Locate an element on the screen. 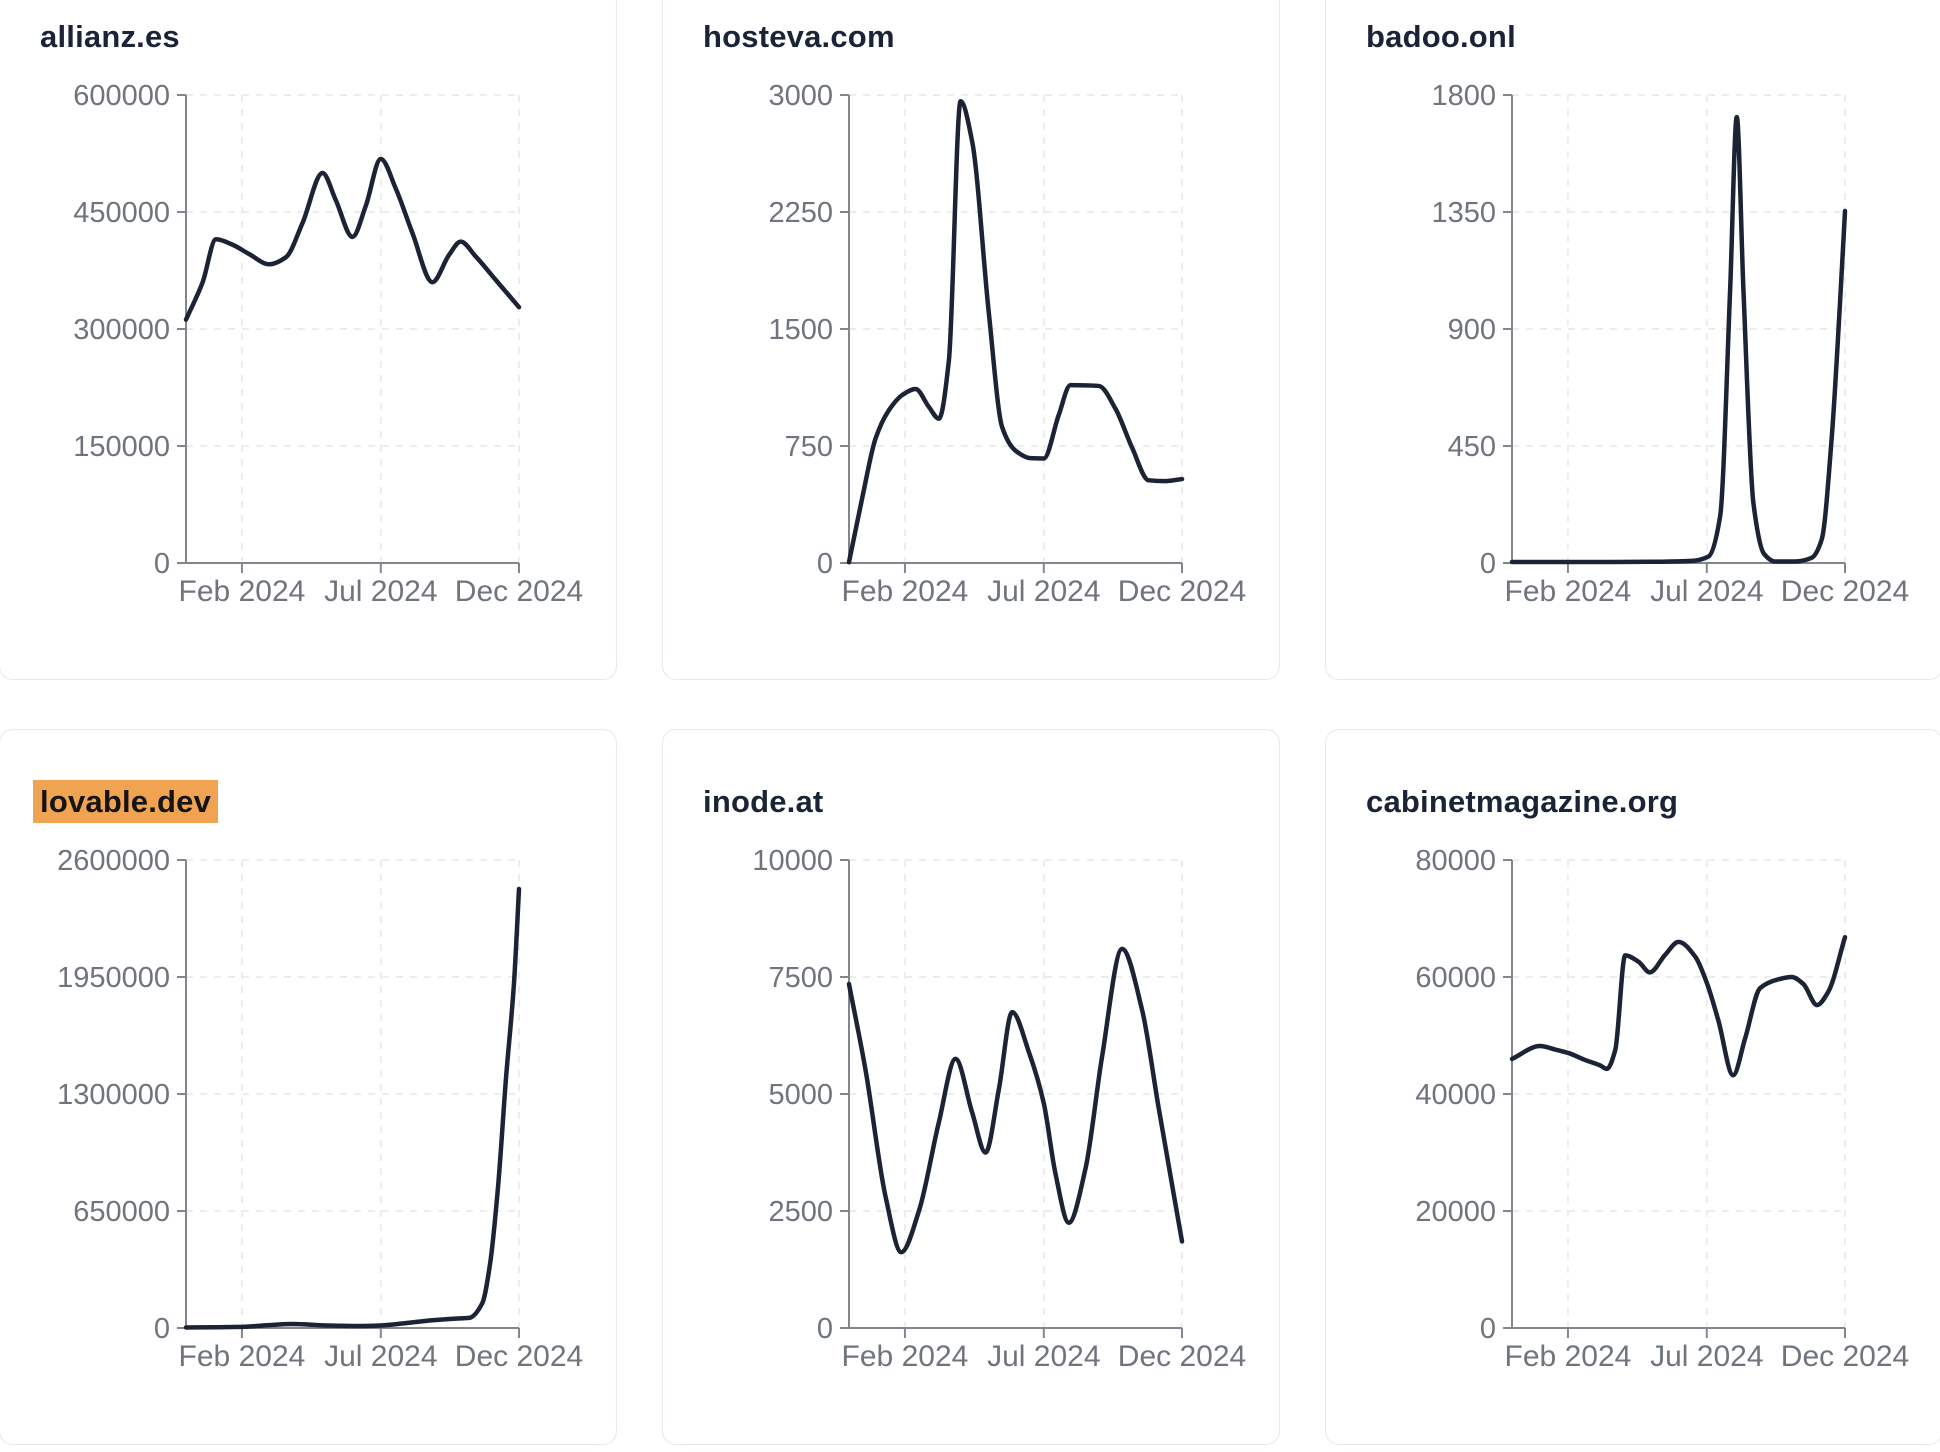  y-tick-label: 20000 is located at coordinates (1455, 1212).